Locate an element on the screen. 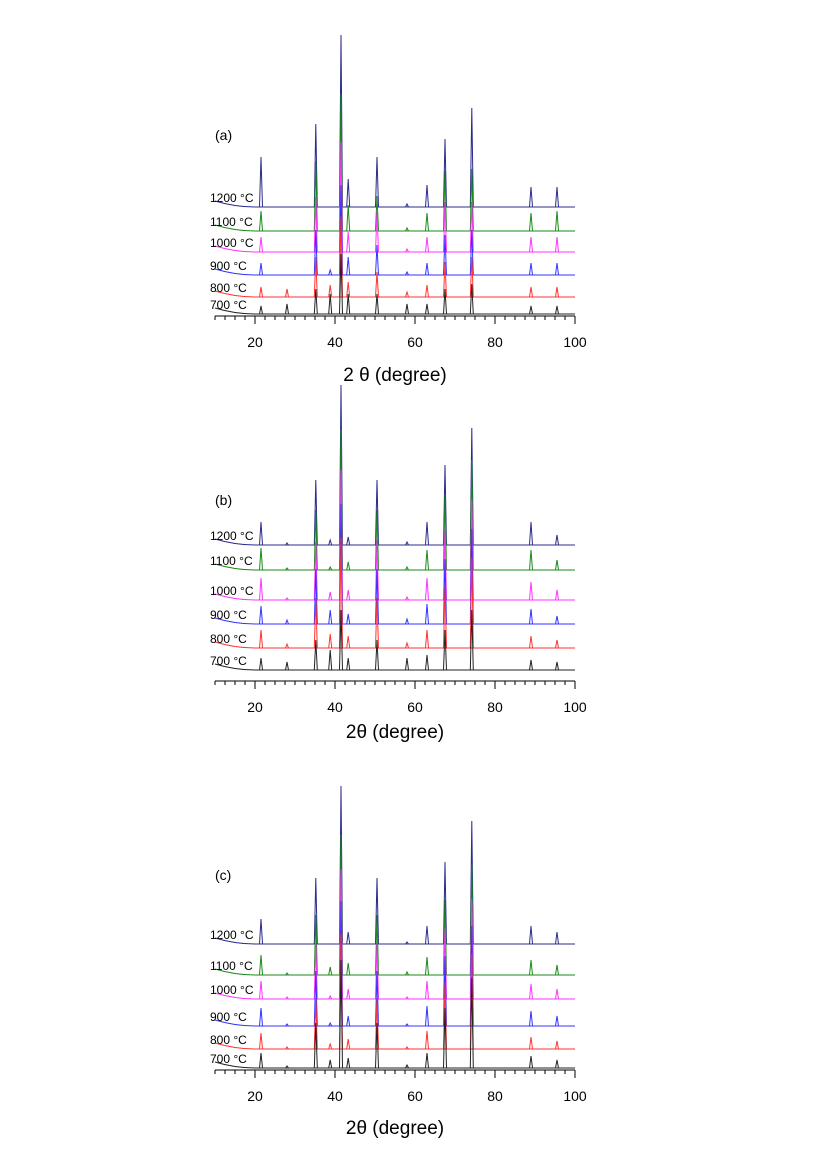 Image resolution: width=817 pixels, height=1169 pixels. series-label: 700 °C is located at coordinates (228, 661).